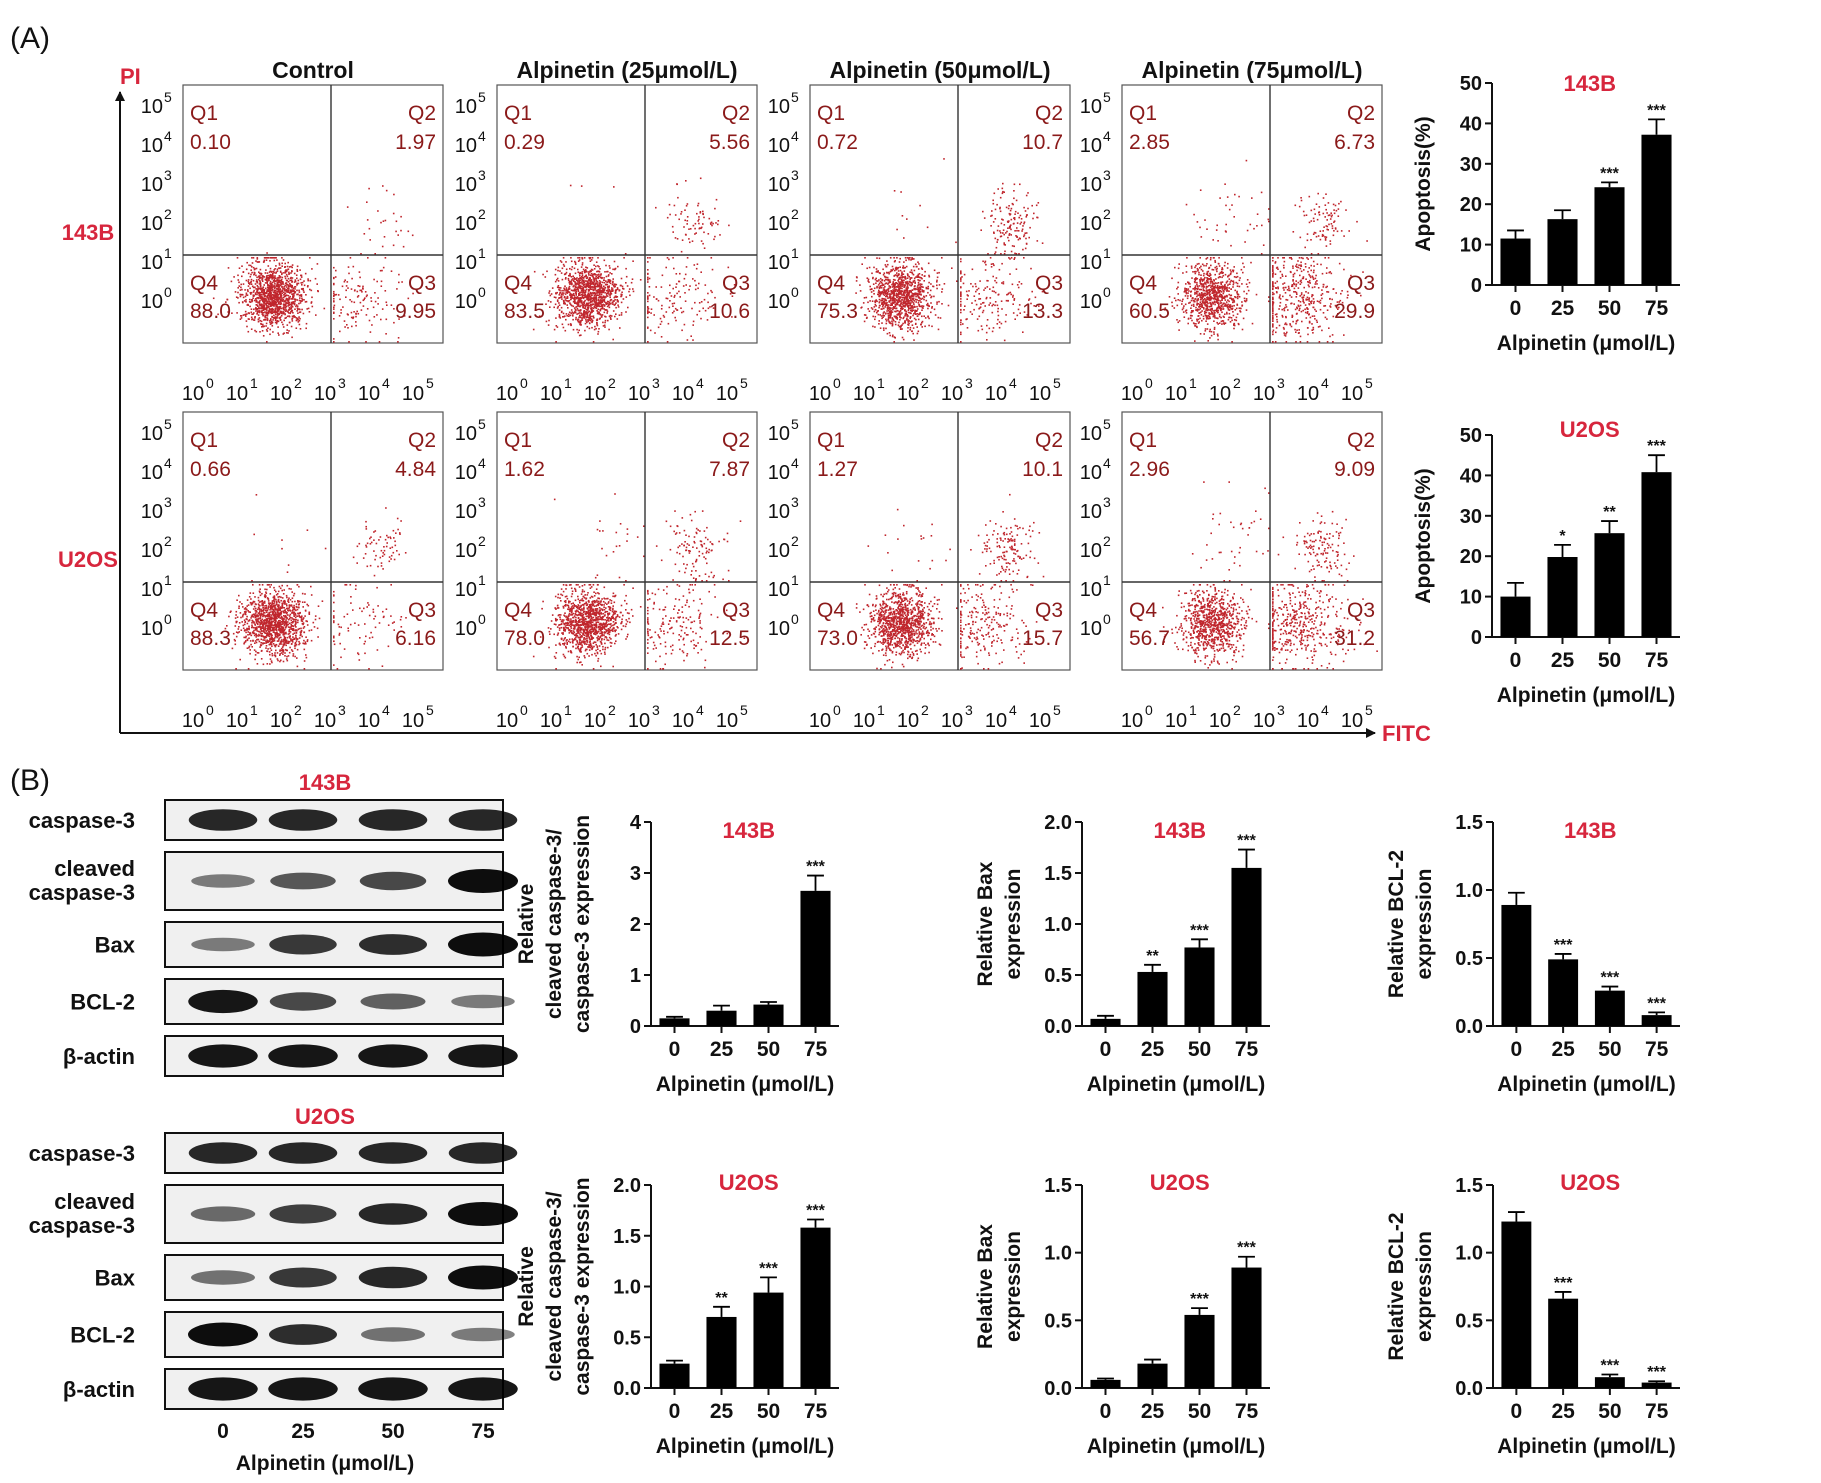  What do you see at coordinates (1049, 113) in the screenshot?
I see `quadrant-name-q2: Q2` at bounding box center [1049, 113].